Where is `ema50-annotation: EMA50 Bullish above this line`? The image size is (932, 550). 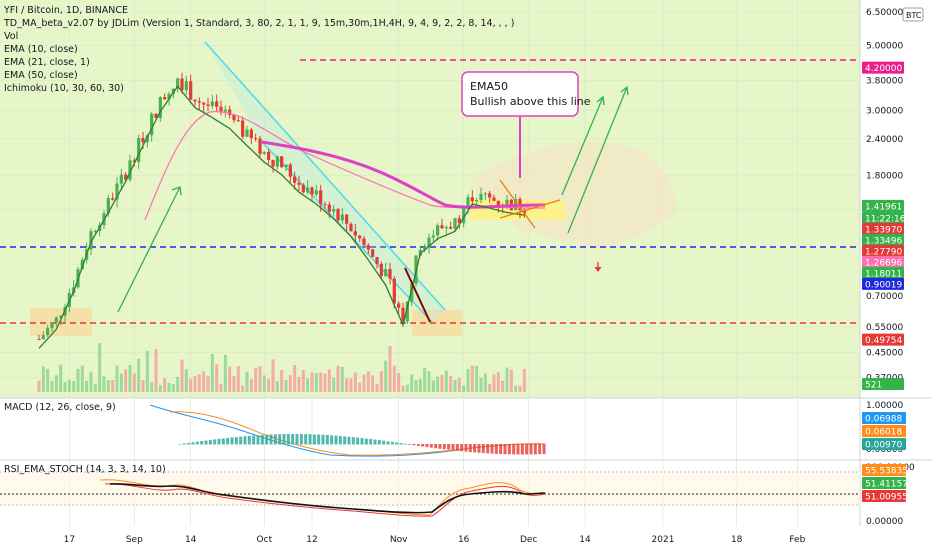 ema50-annotation: EMA50 Bullish above this line is located at coordinates (526, 124).